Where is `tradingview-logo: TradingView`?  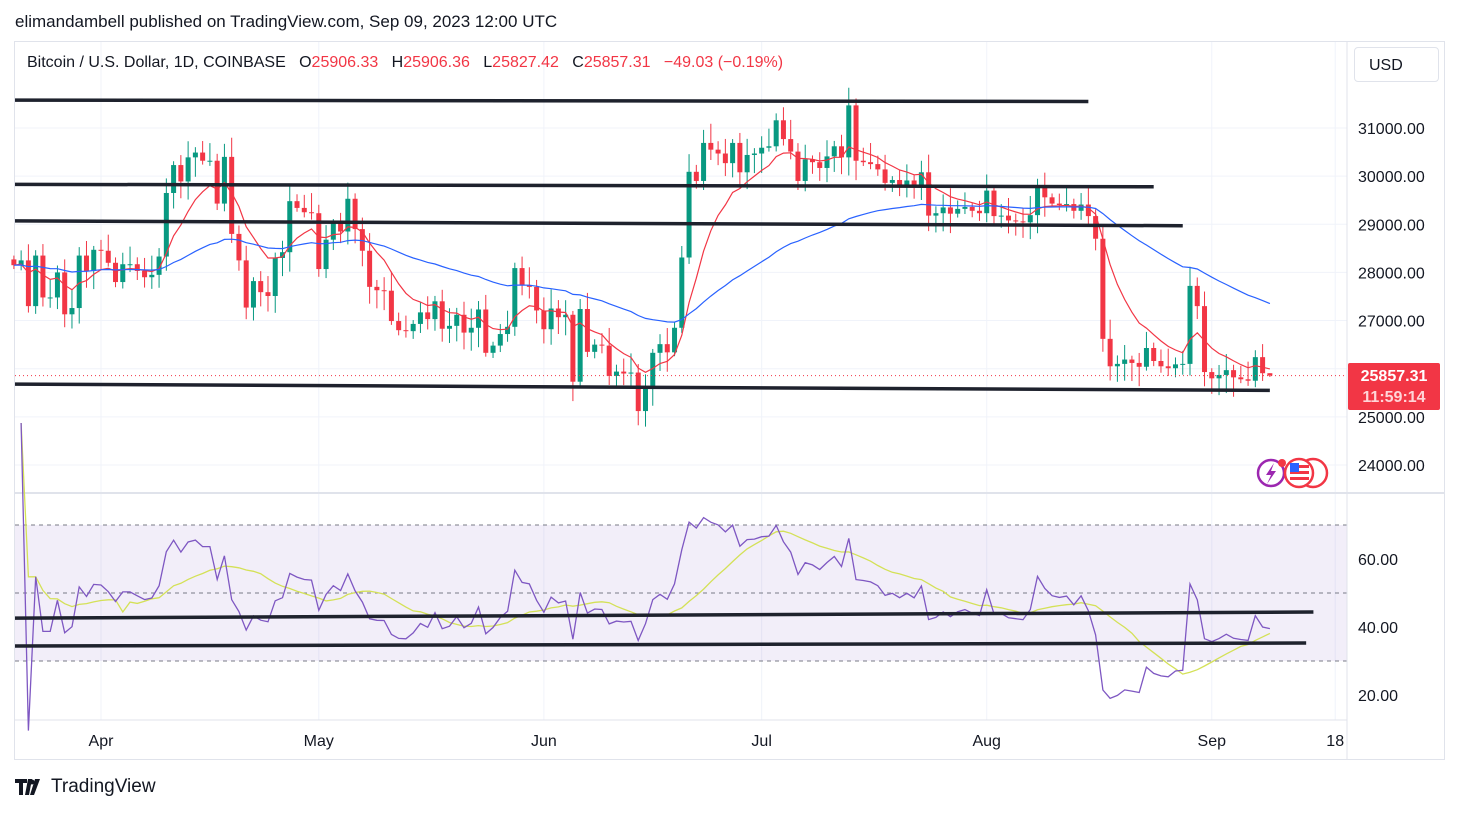 tradingview-logo: TradingView is located at coordinates (85, 787).